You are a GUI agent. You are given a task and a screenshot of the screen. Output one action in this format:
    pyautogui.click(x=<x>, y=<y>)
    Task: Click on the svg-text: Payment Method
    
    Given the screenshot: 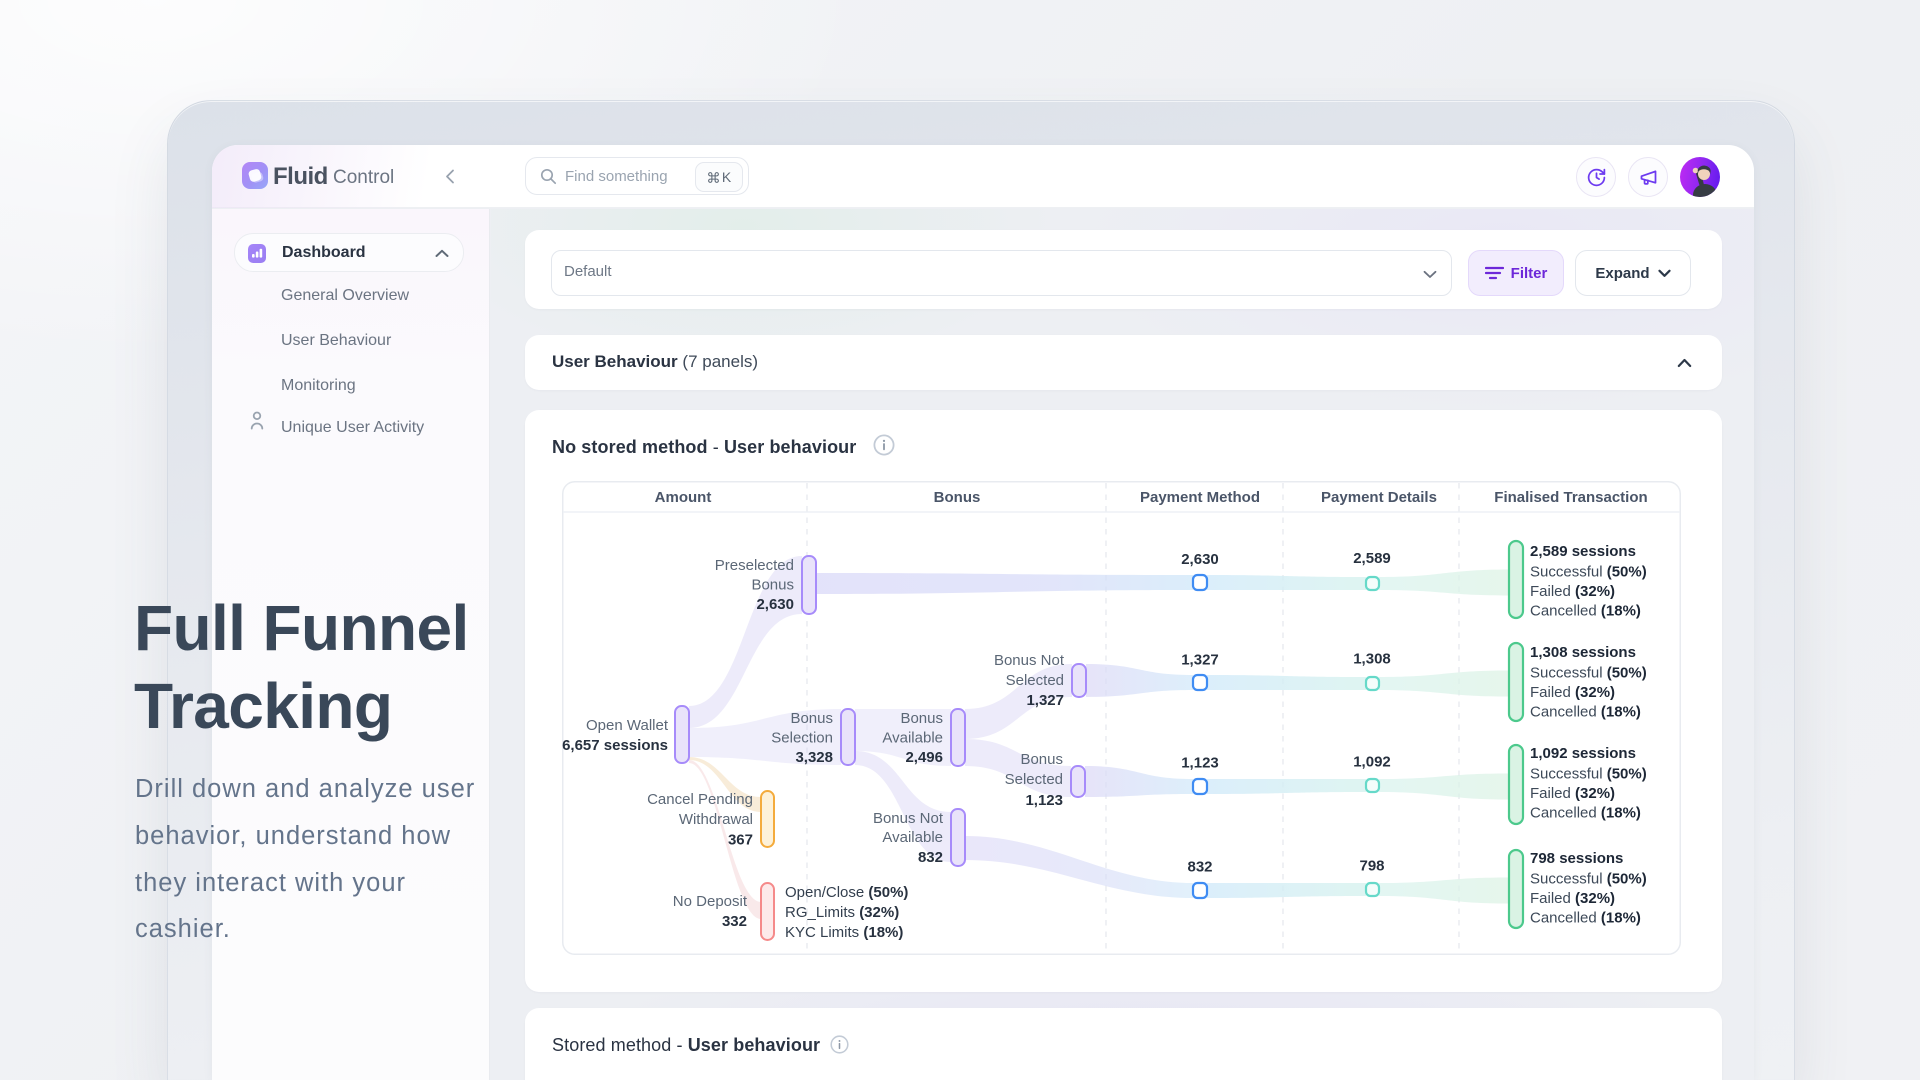 What is the action you would take?
    pyautogui.click(x=1200, y=497)
    